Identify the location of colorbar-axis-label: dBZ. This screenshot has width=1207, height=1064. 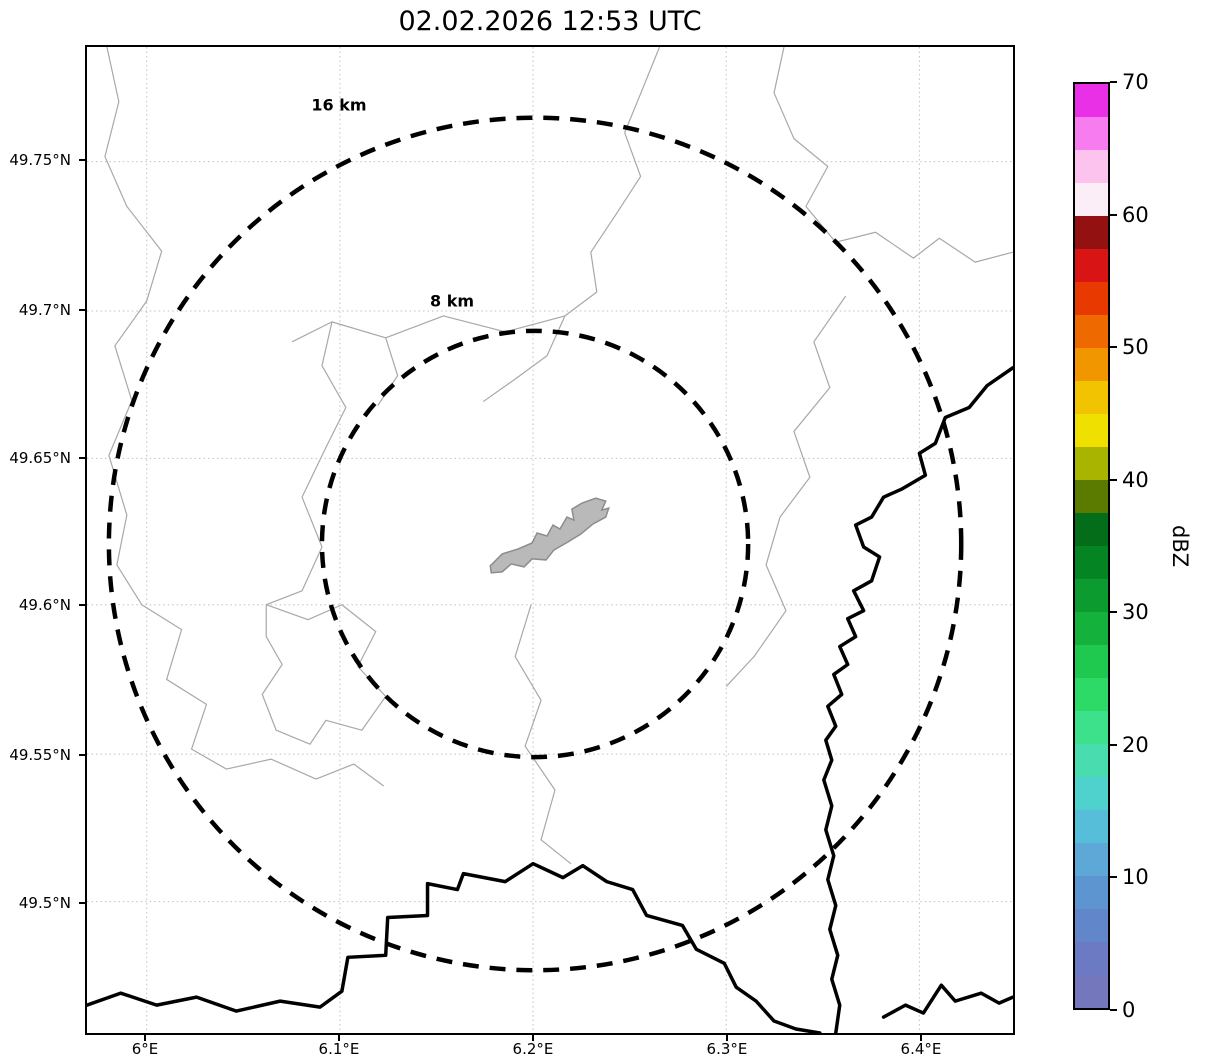
(1180, 546).